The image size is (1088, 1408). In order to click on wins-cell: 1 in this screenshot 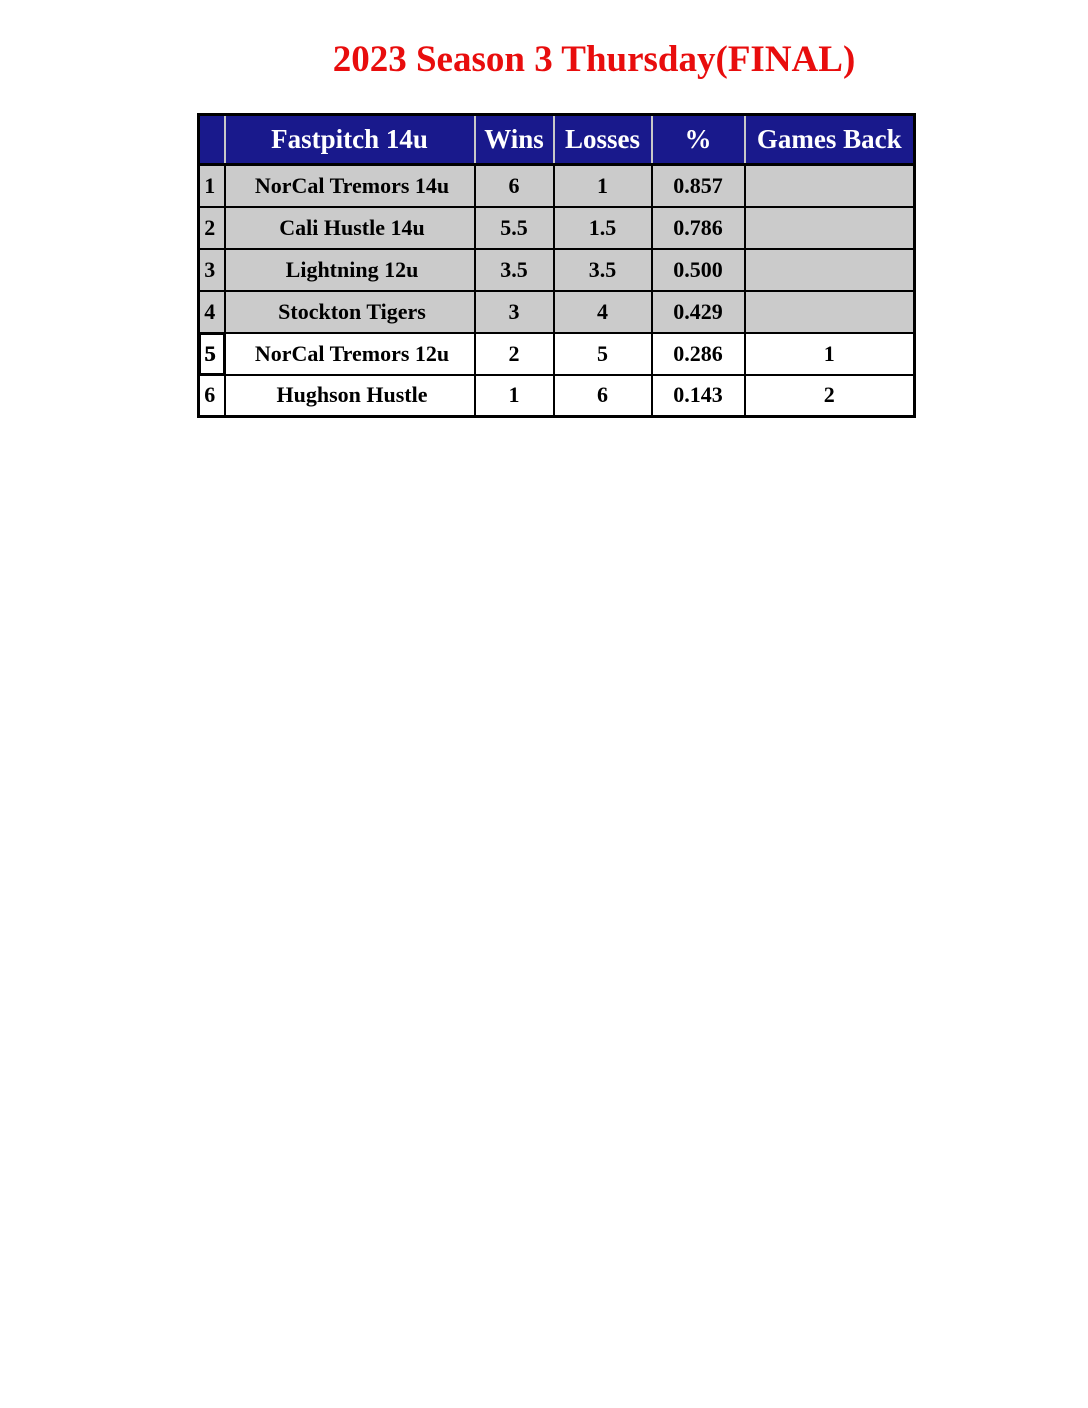, I will do `click(514, 395)`.